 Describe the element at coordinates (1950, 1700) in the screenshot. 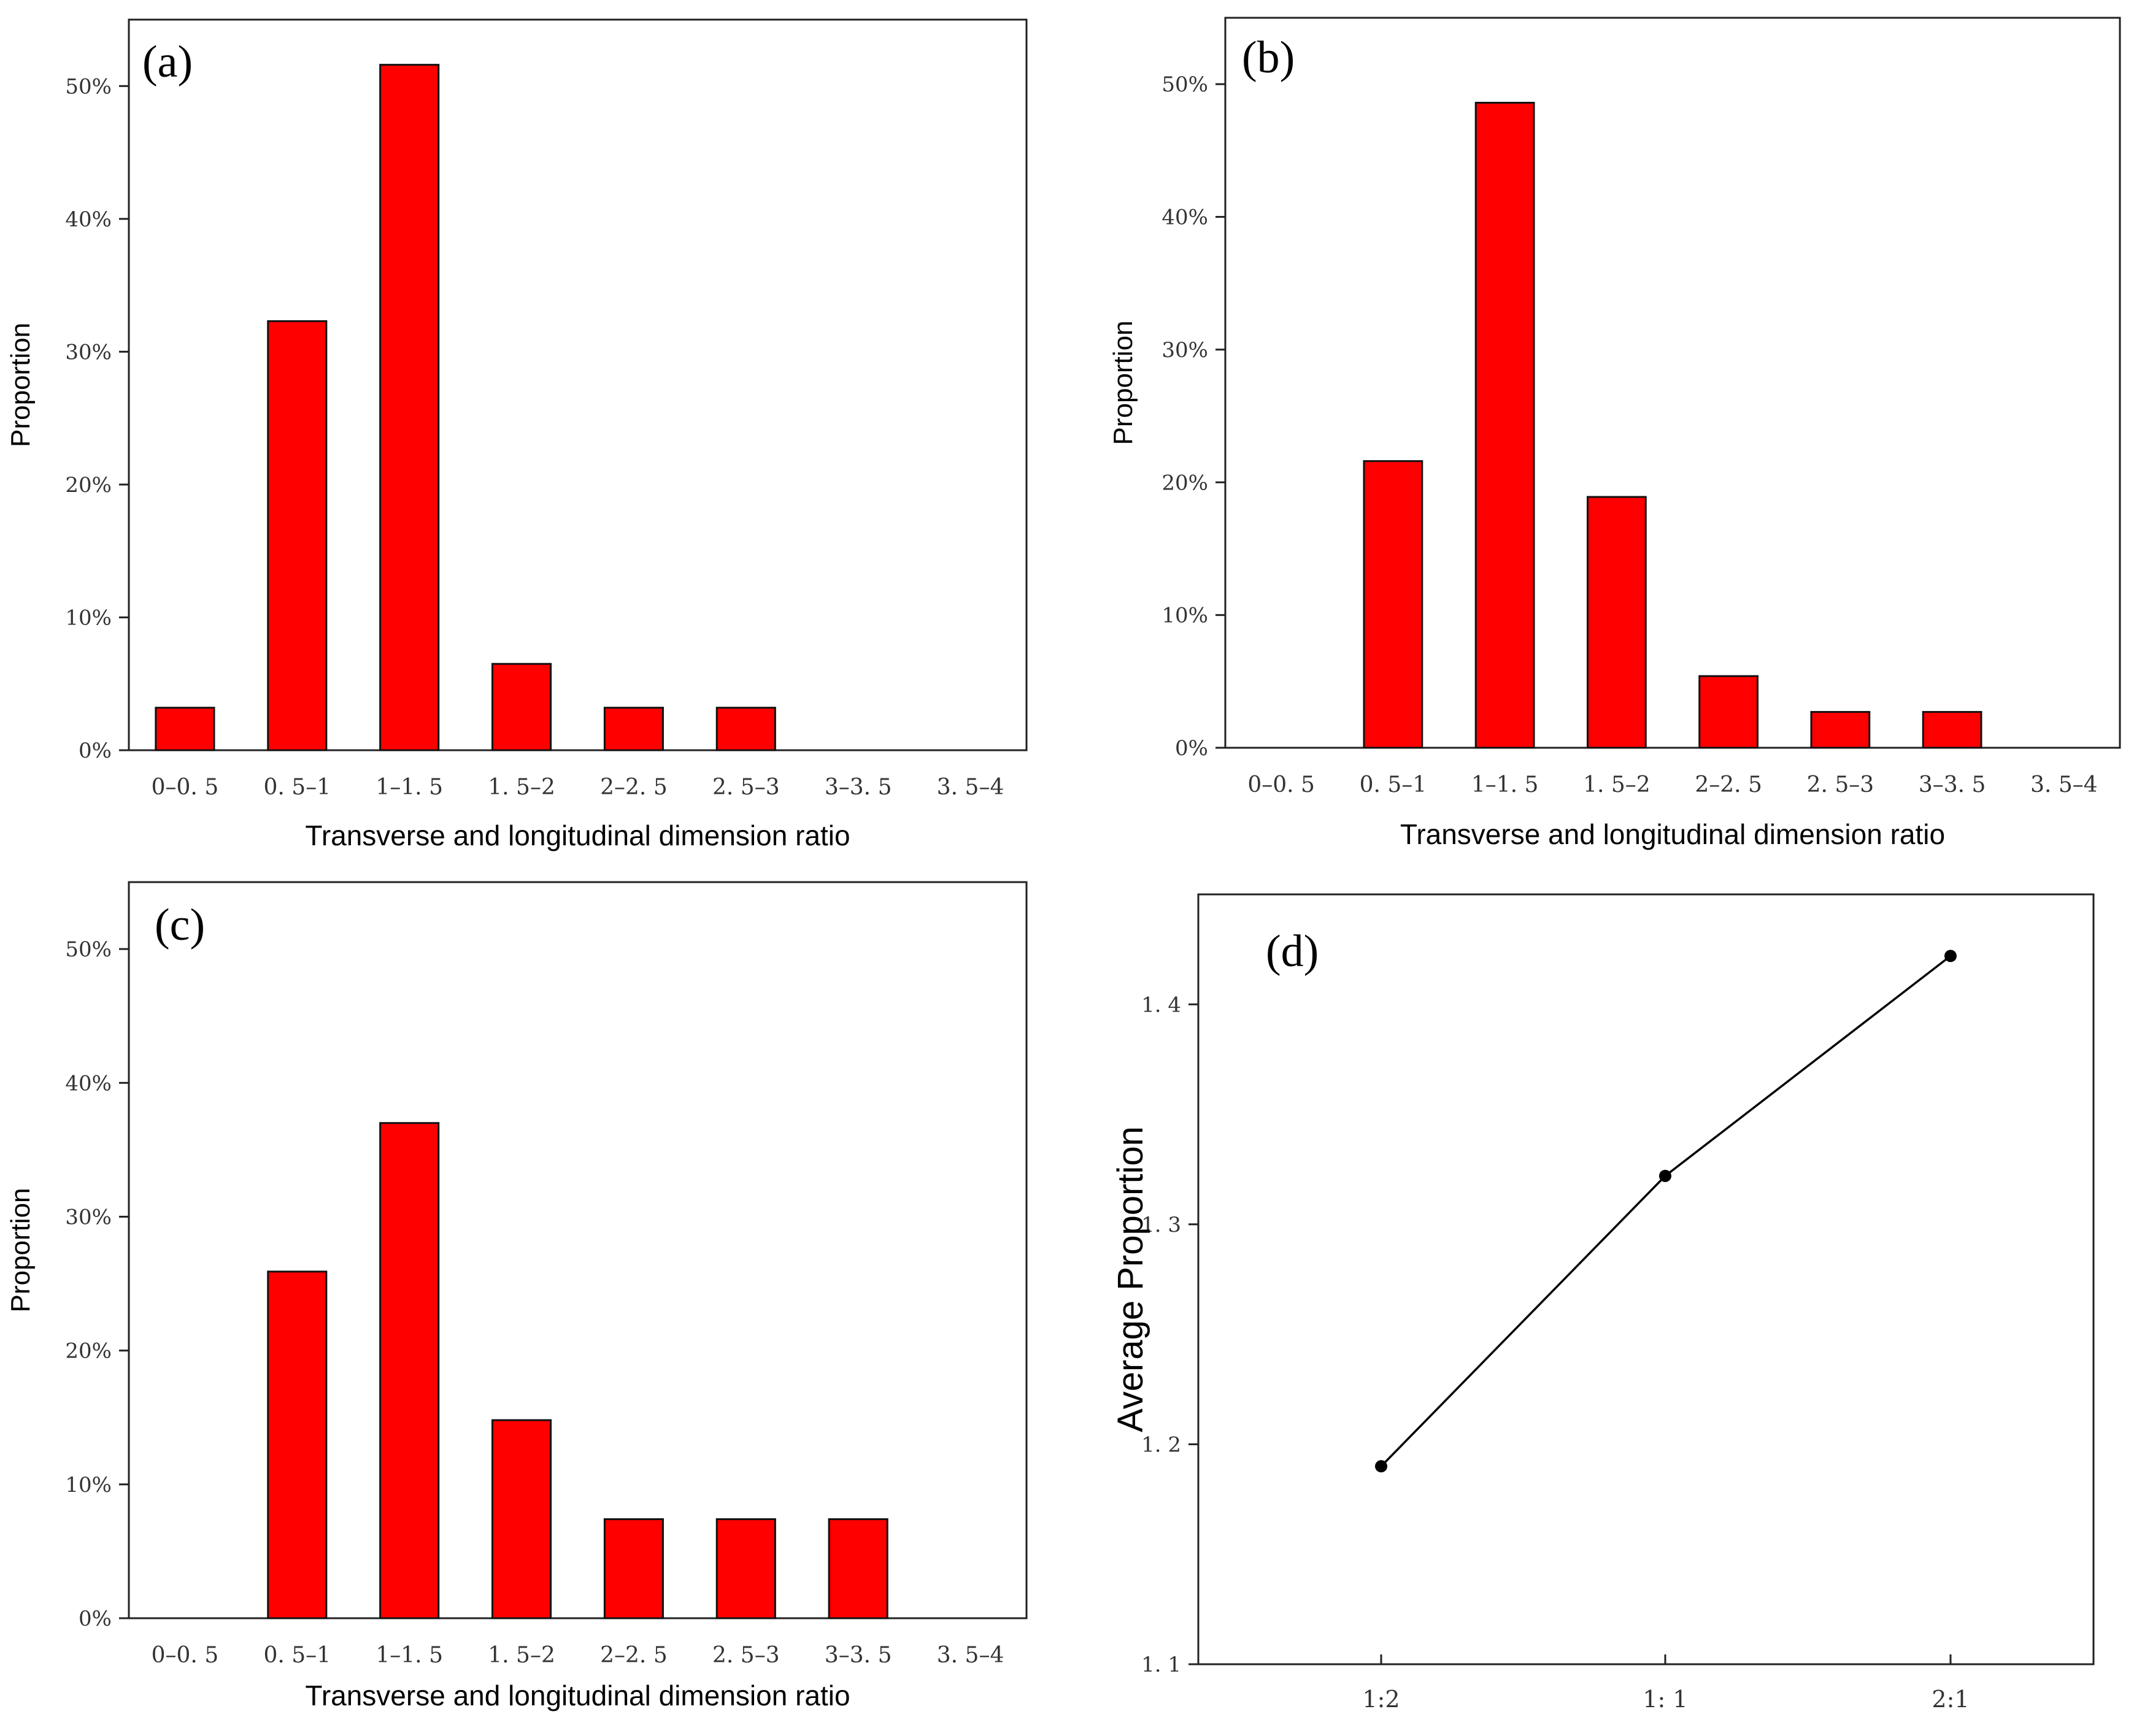

I see `x-tick-label: 2:1` at that location.